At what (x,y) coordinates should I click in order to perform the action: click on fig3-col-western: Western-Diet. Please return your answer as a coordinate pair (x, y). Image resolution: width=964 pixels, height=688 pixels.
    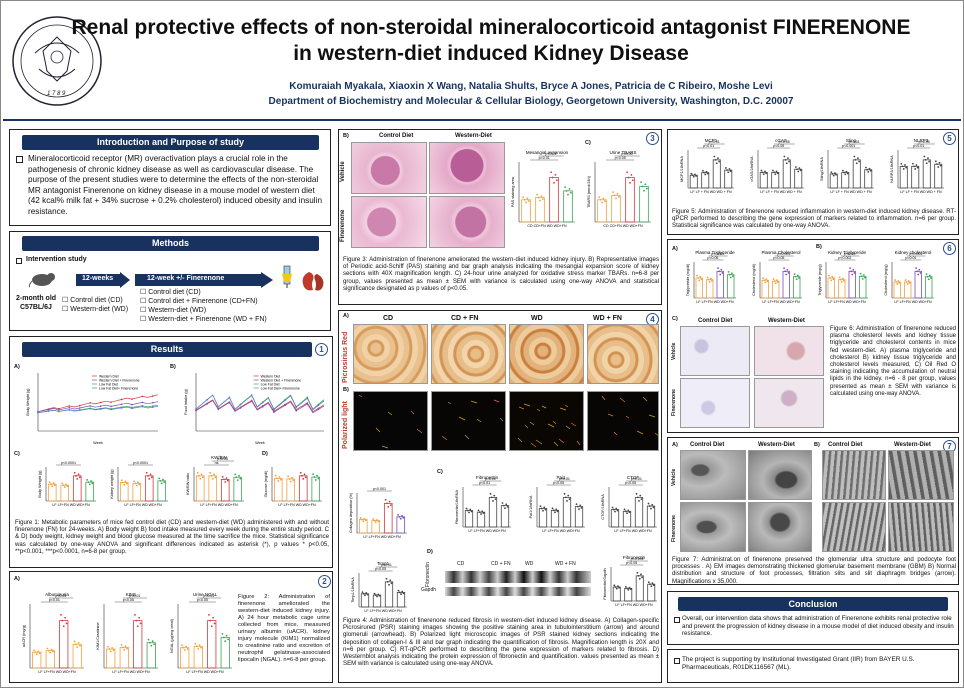
    Looking at the image, I should click on (473, 136).